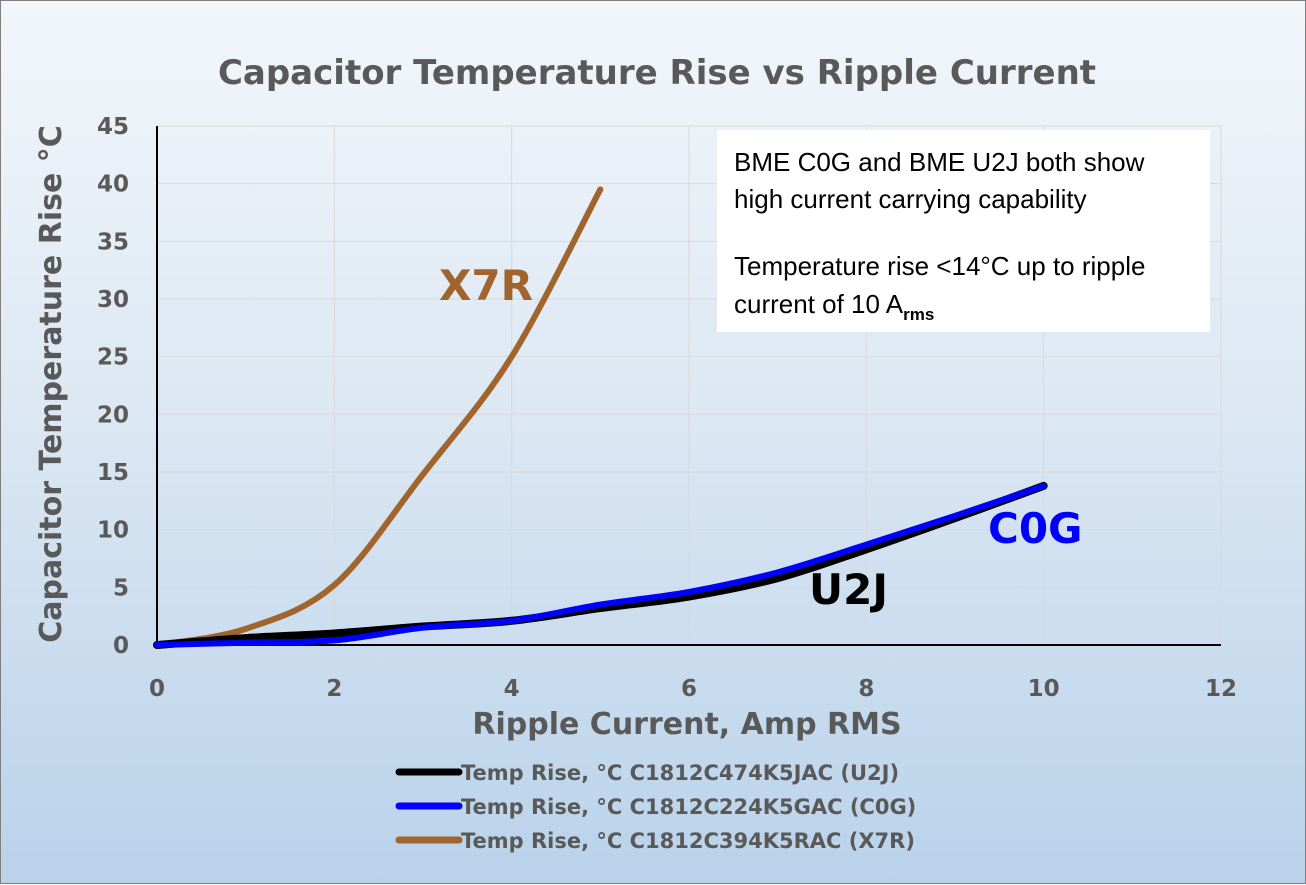 The height and width of the screenshot is (885, 1306). What do you see at coordinates (113, 473) in the screenshot?
I see `y-tick-label-15: 15` at bounding box center [113, 473].